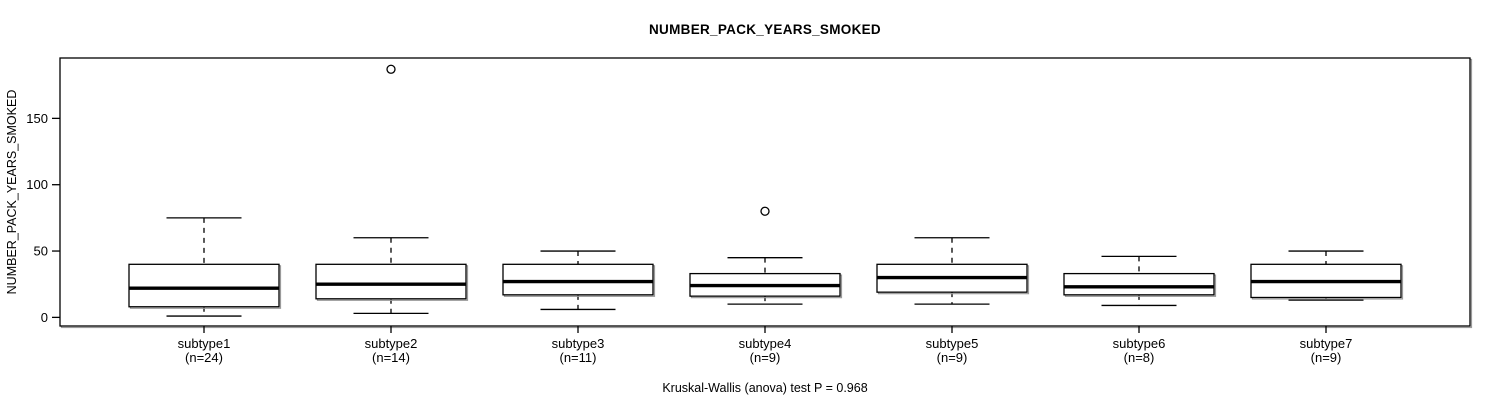 This screenshot has width=1500, height=400. Describe the element at coordinates (391, 69) in the screenshot. I see `outlier-point-subtype2` at that location.